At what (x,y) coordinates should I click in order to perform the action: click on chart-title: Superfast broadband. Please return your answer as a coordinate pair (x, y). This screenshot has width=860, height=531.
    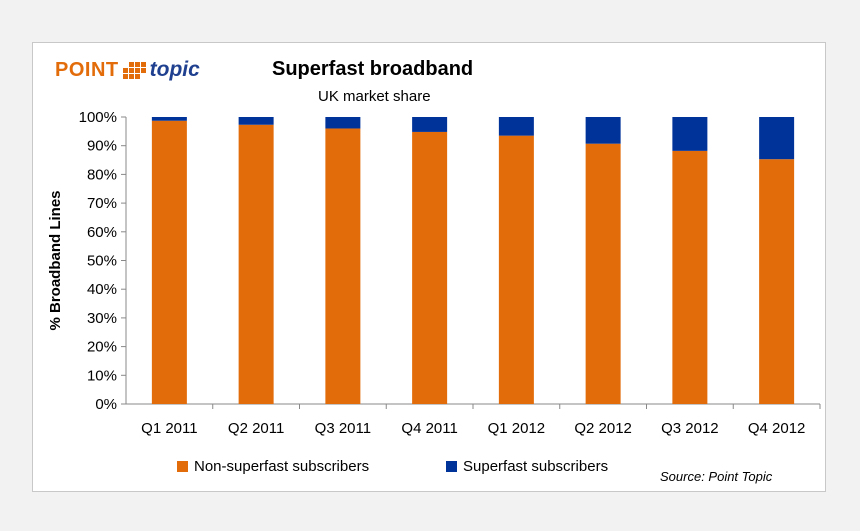
    Looking at the image, I should click on (373, 69).